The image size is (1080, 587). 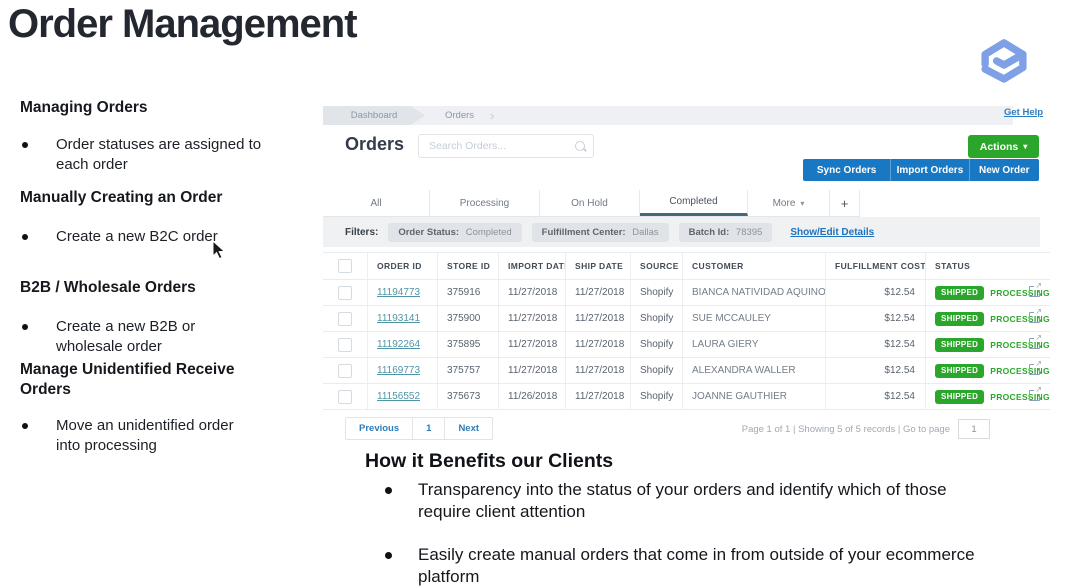 What do you see at coordinates (580, 146) in the screenshot?
I see `search-icon` at bounding box center [580, 146].